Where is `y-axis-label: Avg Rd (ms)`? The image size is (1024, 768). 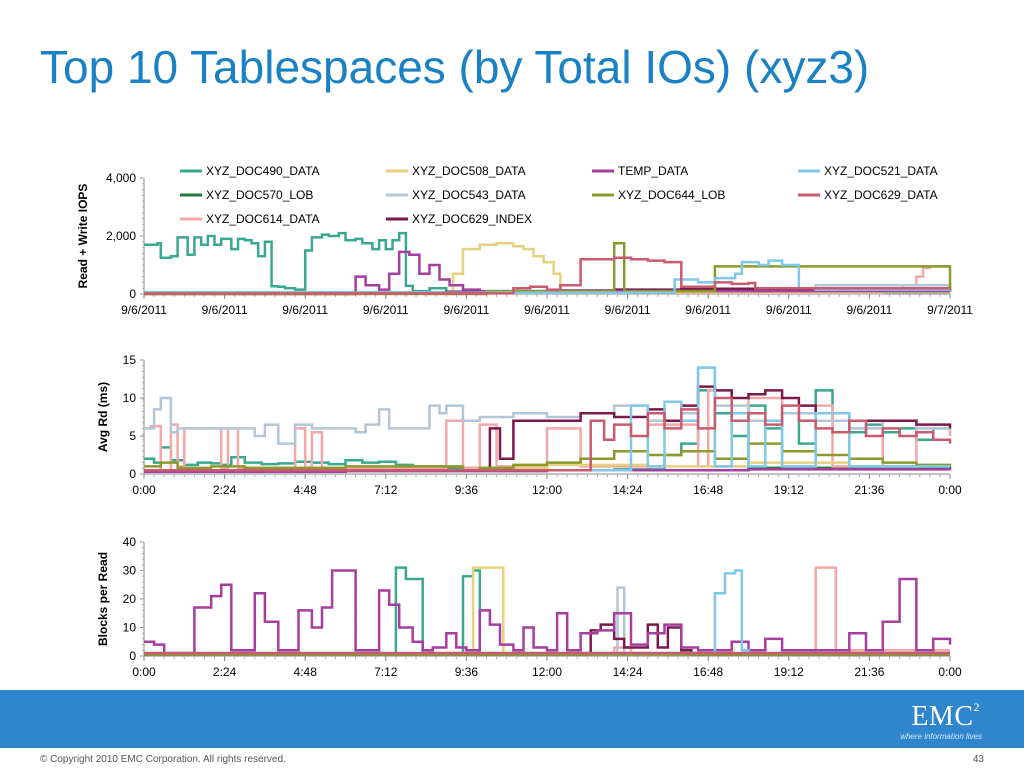 y-axis-label: Avg Rd (ms) is located at coordinates (103, 417).